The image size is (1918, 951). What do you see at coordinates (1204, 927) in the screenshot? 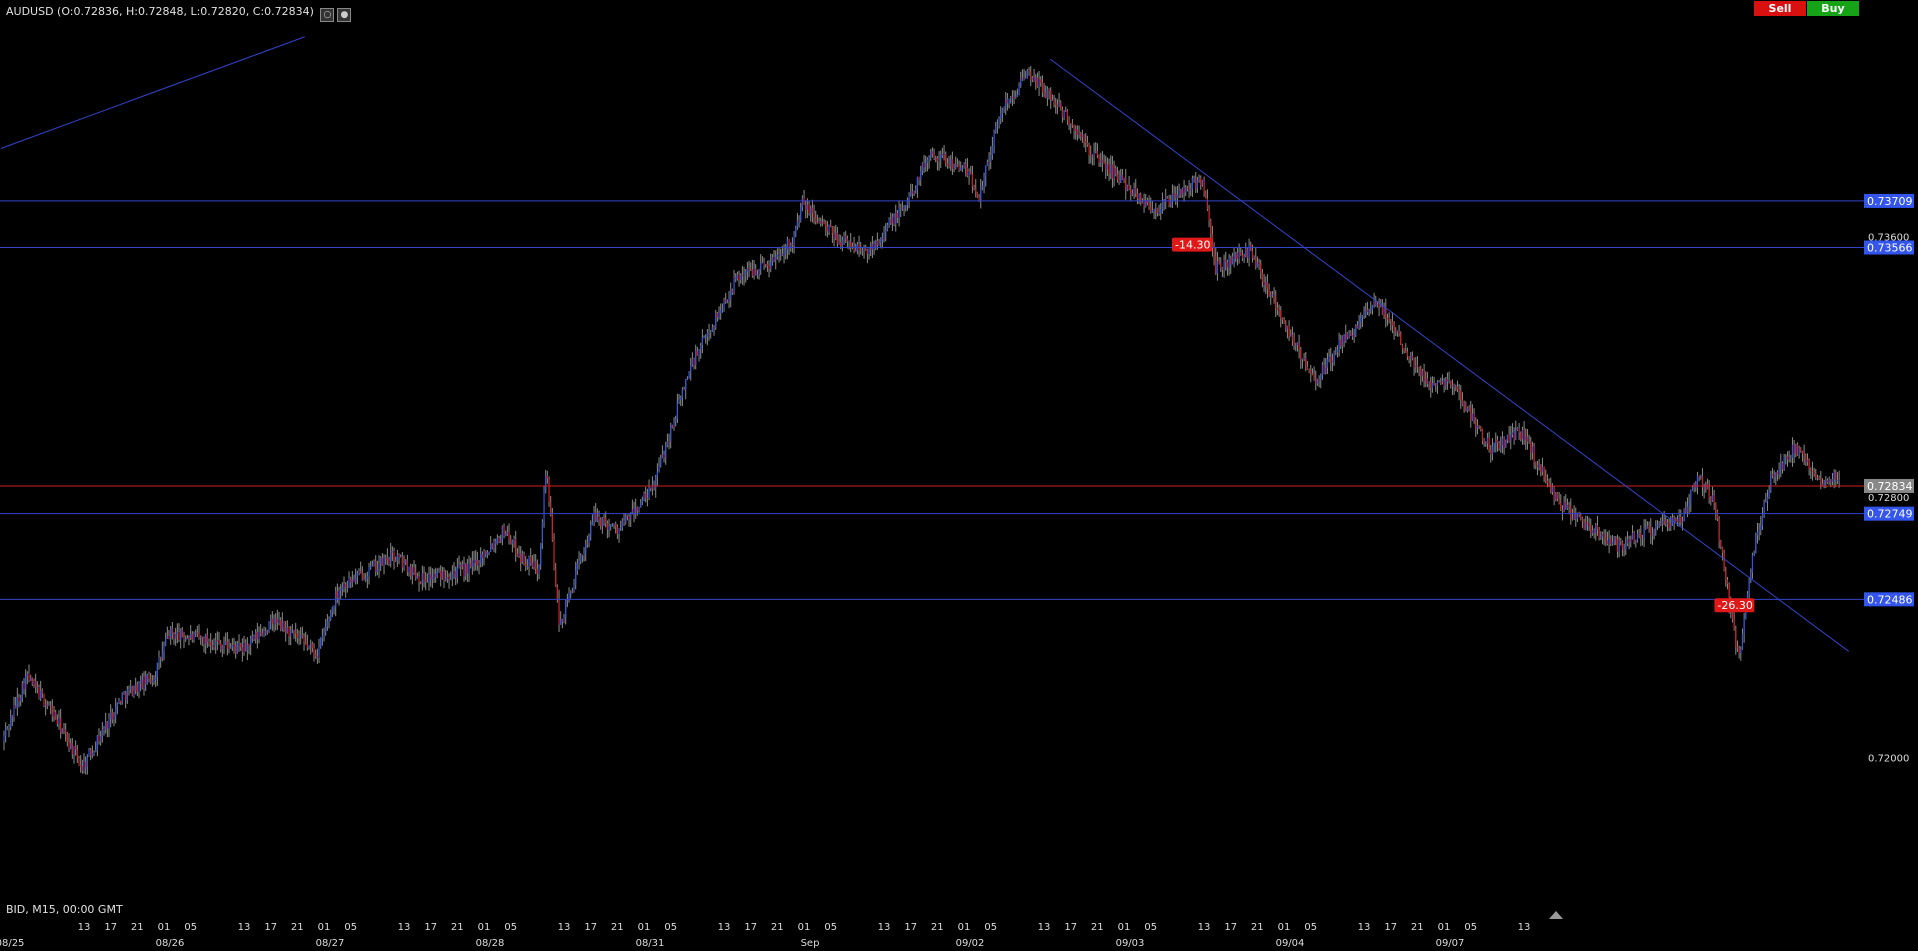
I see `x-hour-label: 13` at bounding box center [1204, 927].